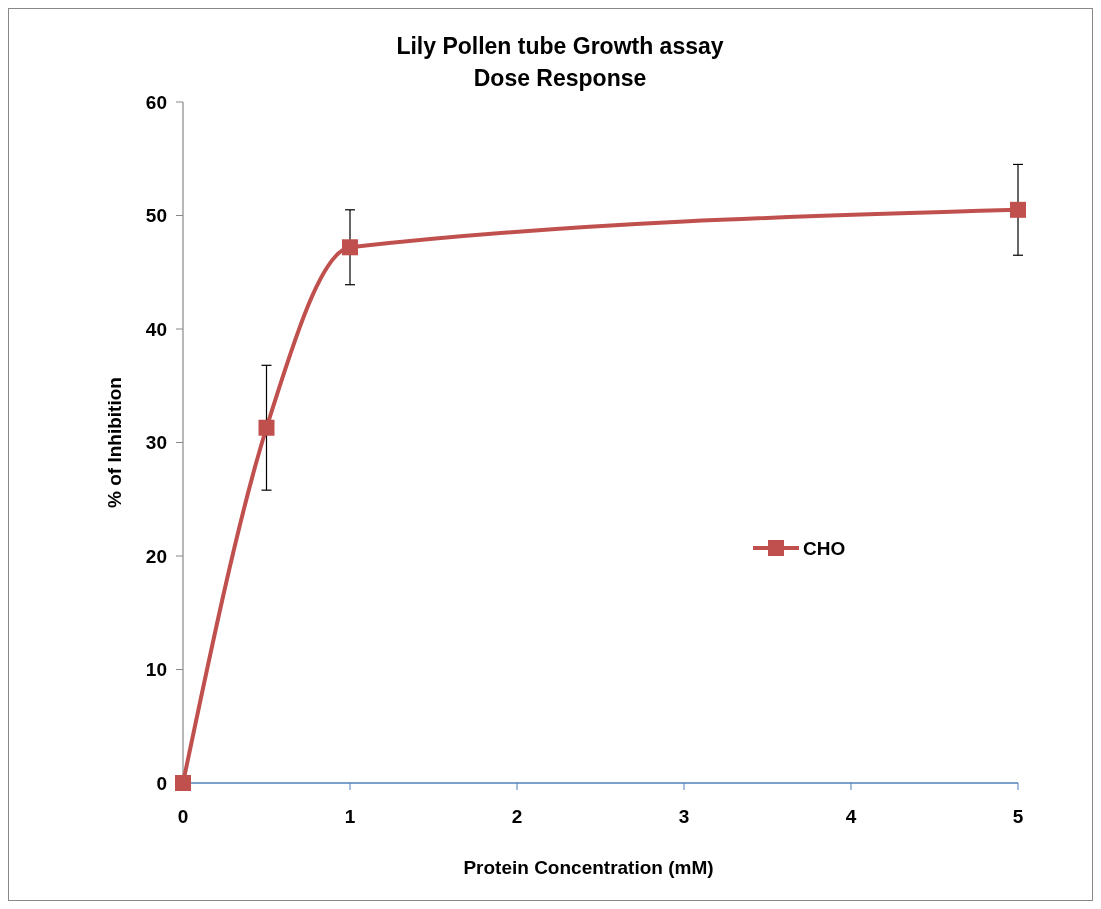 Image resolution: width=1101 pixels, height=909 pixels. What do you see at coordinates (851, 816) in the screenshot?
I see `x-tick-label: 4` at bounding box center [851, 816].